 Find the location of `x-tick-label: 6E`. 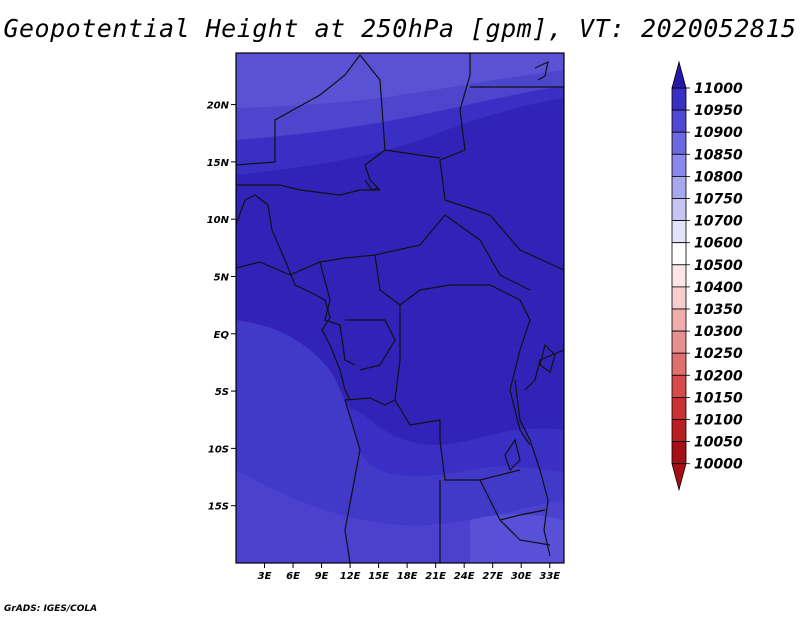

x-tick-label: 6E is located at coordinates (293, 576).